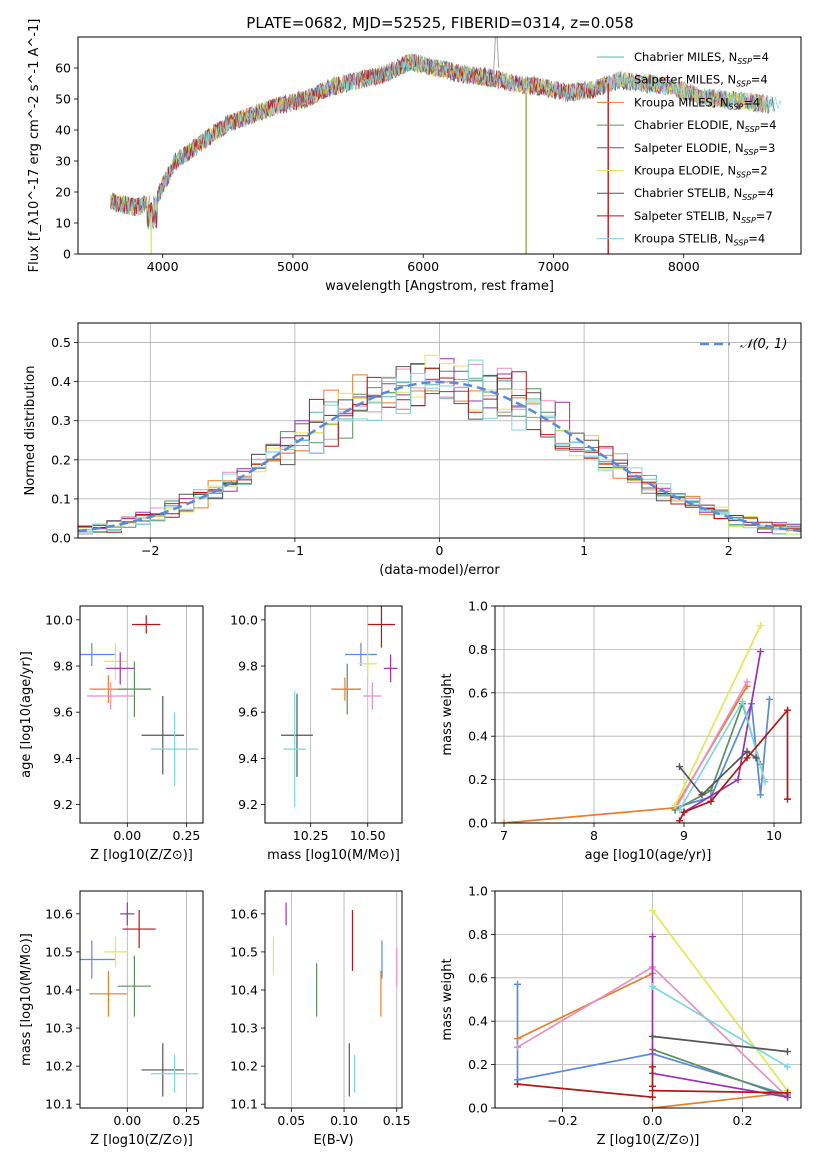  I want to click on plot-area-massweight_vs_Z, so click(652, 1007).